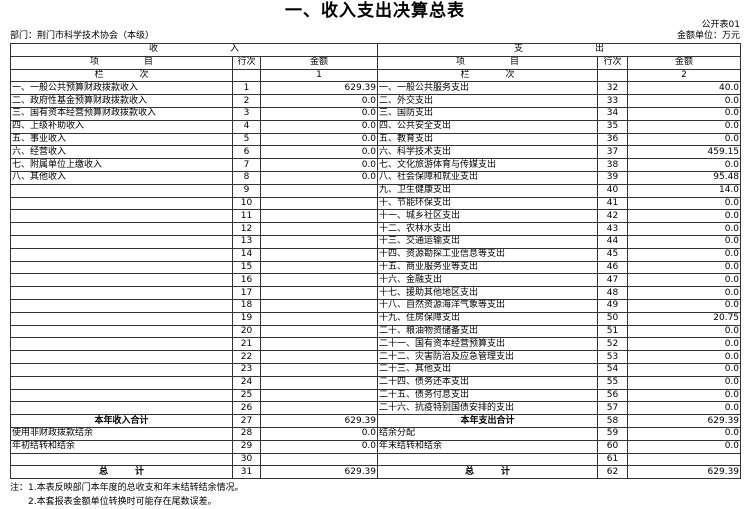  I want to click on table-row: 18 十八、自然资源海洋气象等支出 49 0.0, so click(376, 305).